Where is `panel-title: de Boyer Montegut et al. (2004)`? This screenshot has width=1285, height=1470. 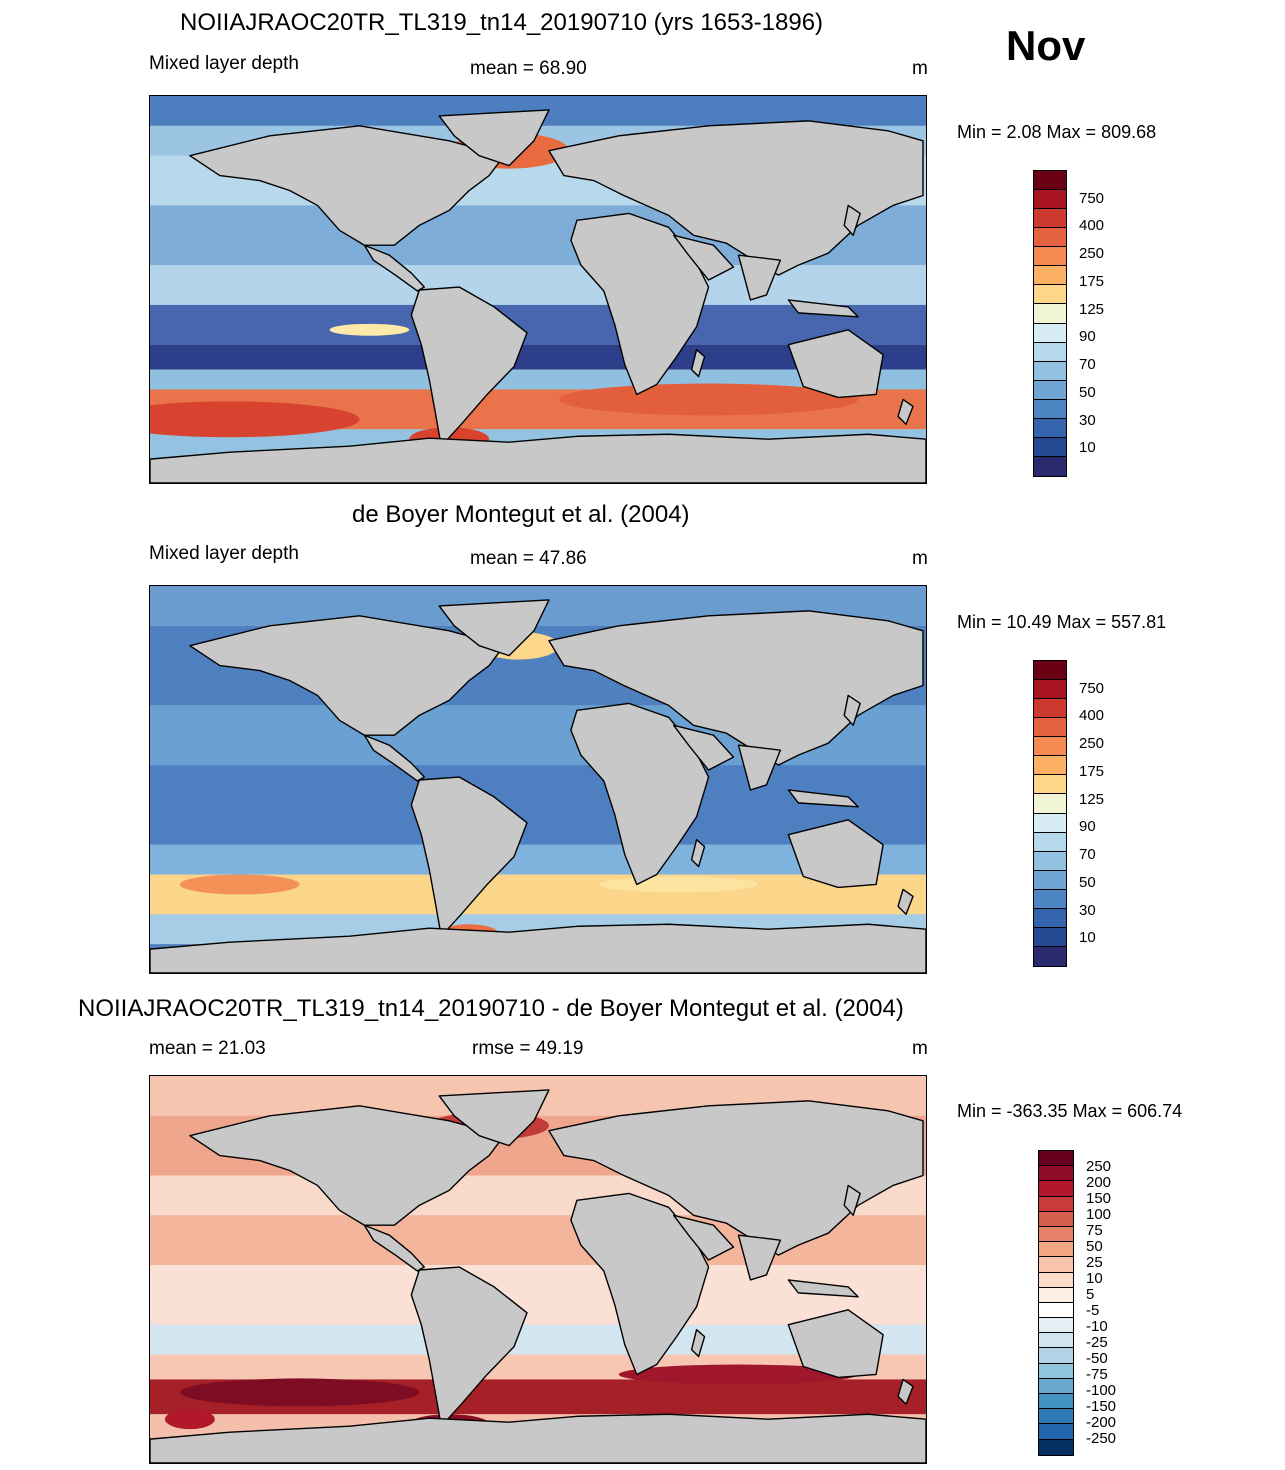 panel-title: de Boyer Montegut et al. (2004) is located at coordinates (521, 514).